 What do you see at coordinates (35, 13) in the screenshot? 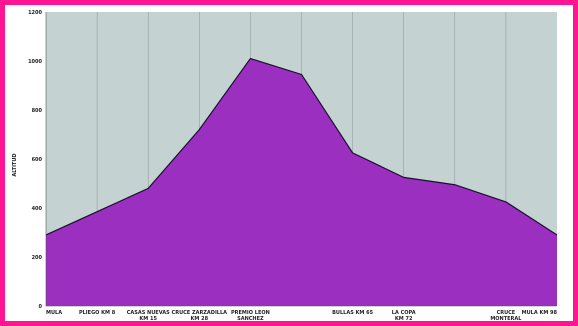
I see `y-tick-label: 1200` at bounding box center [35, 13].